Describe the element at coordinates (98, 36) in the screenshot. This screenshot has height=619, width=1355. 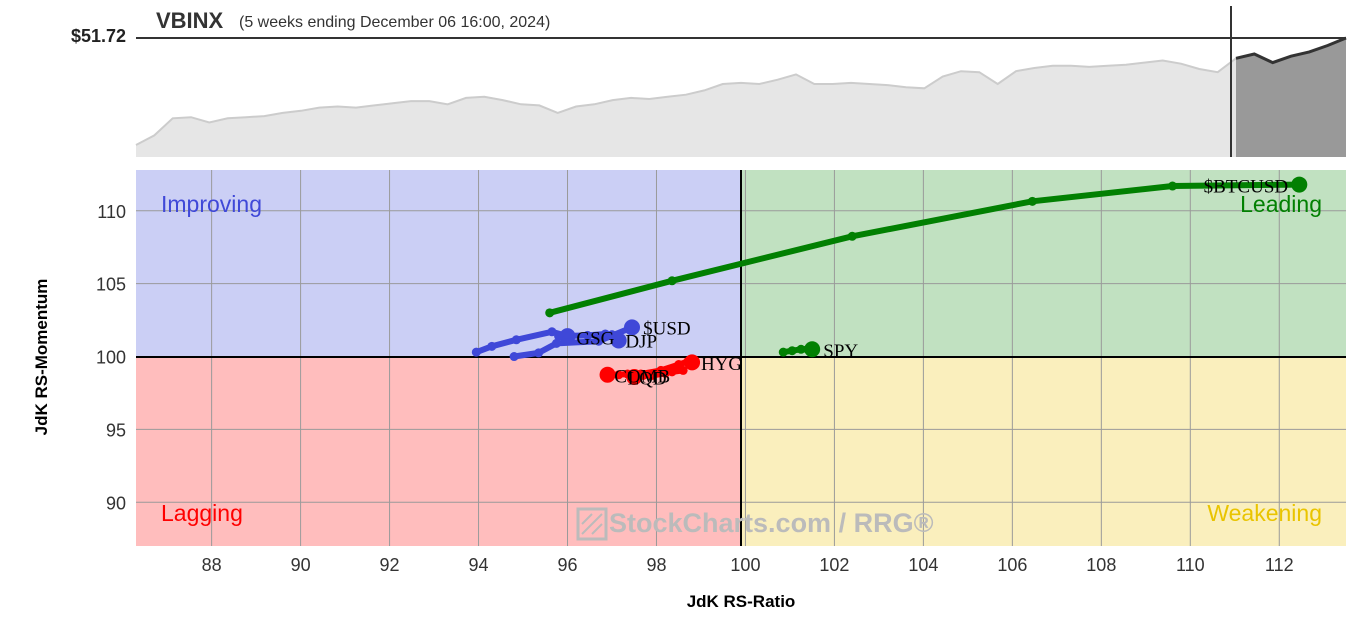
I see `last-price-label: $51.72` at that location.